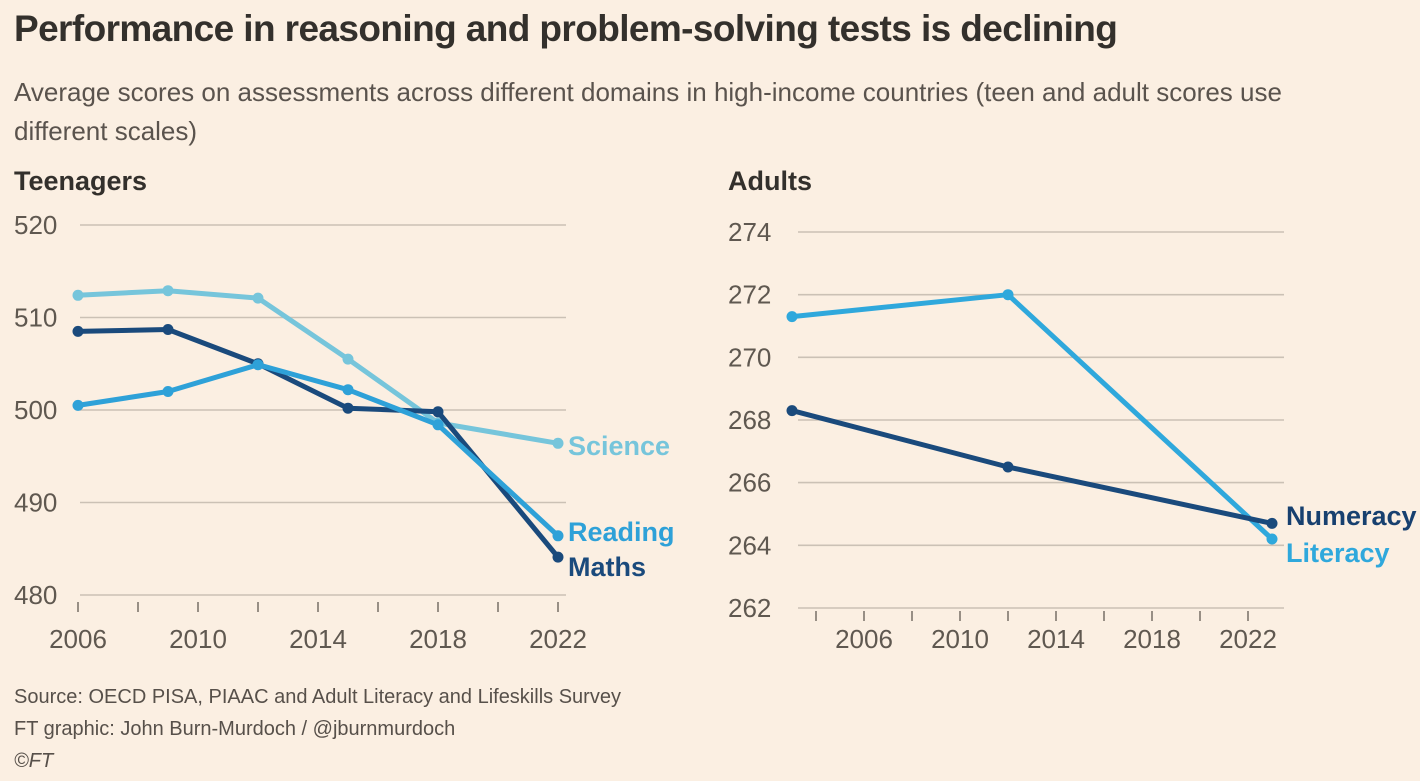  I want to click on teen-science-point-2022, so click(558, 443).